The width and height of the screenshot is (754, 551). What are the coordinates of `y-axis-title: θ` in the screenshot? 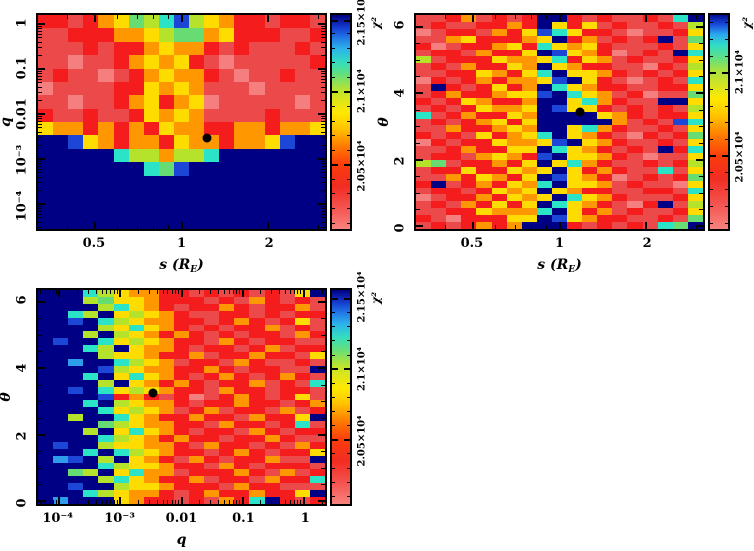 It's located at (384, 122).